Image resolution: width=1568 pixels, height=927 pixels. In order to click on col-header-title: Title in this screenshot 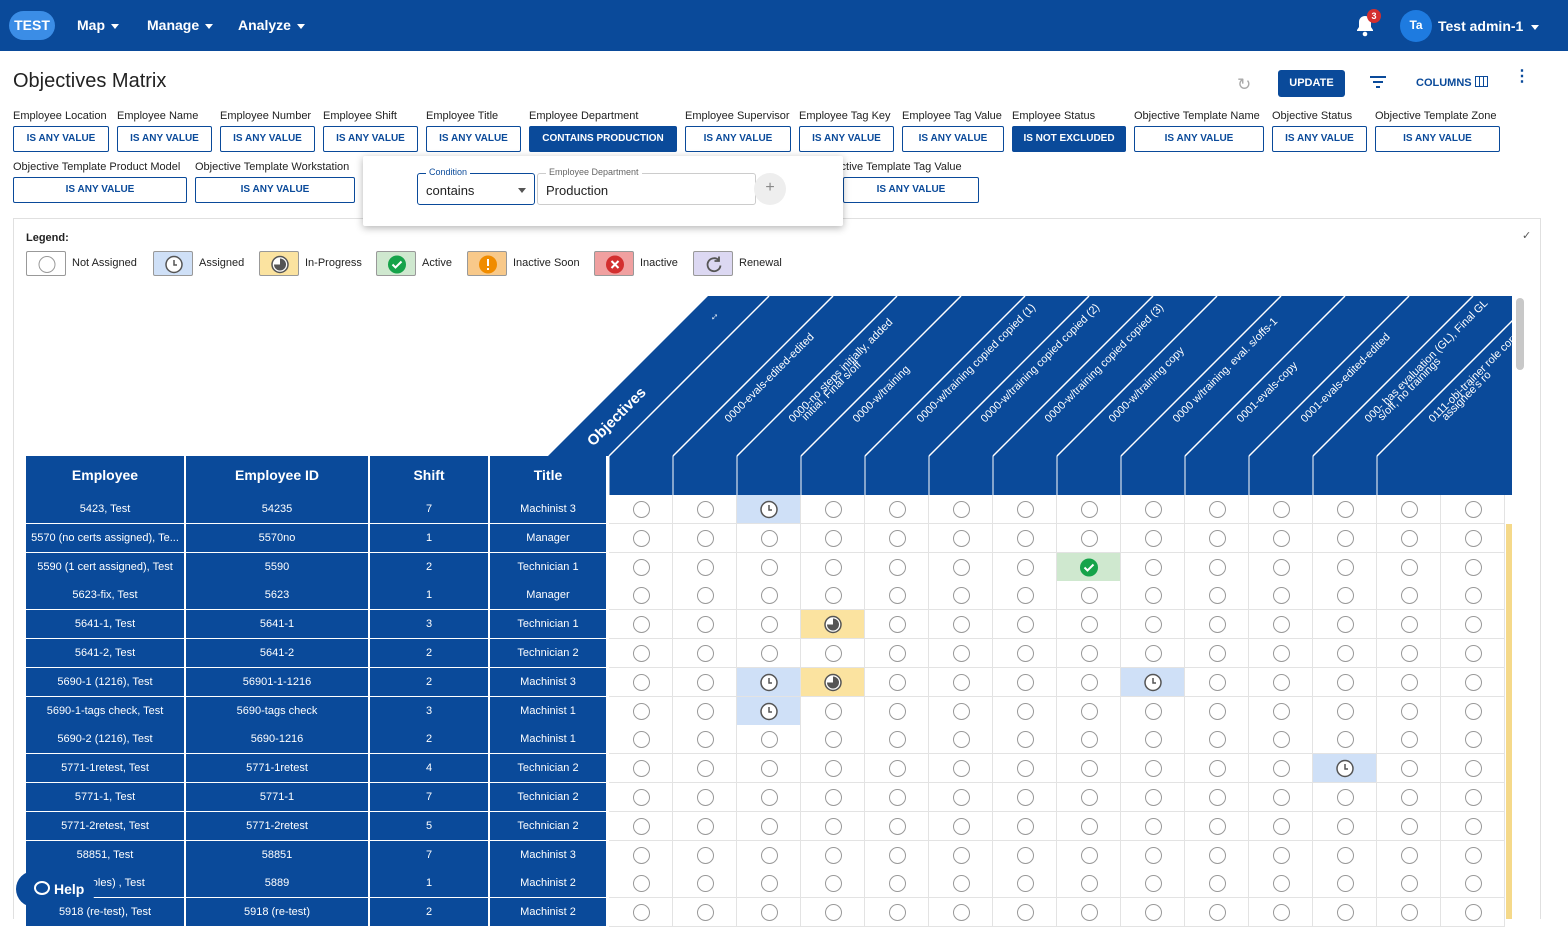, I will do `click(548, 475)`.